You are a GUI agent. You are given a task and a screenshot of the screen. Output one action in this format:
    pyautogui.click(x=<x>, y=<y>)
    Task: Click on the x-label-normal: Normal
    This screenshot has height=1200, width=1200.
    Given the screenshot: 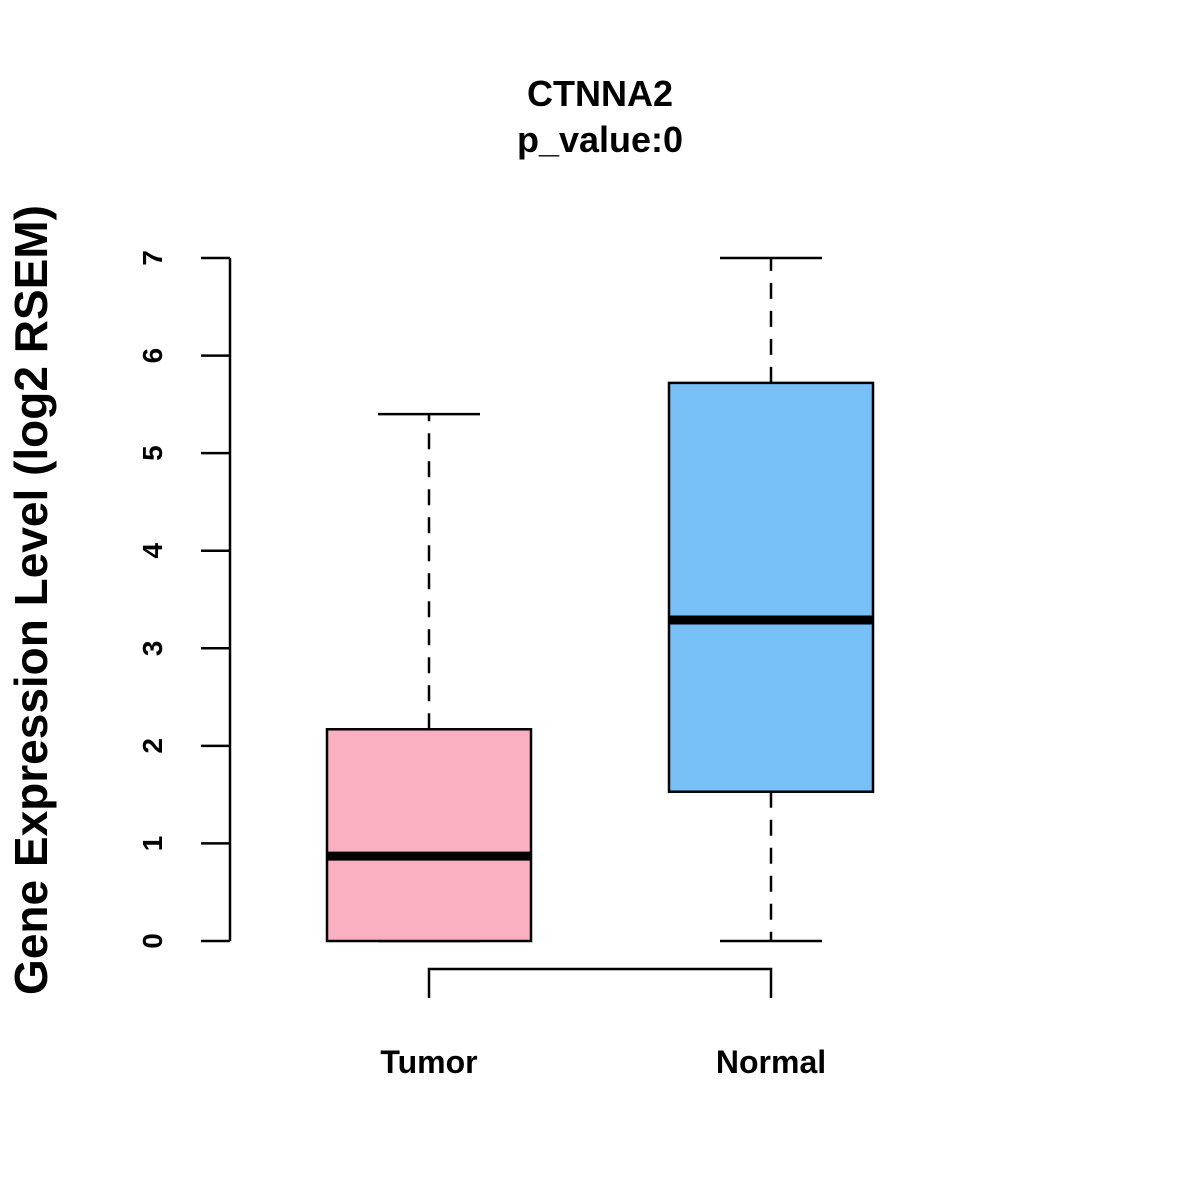 What is the action you would take?
    pyautogui.click(x=771, y=1062)
    